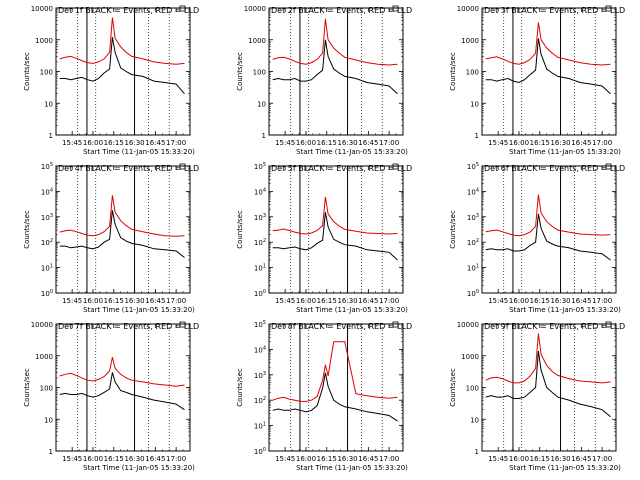 The width and height of the screenshot is (640, 480). I want to click on y-tick-label: 10¹, so click(47, 268).